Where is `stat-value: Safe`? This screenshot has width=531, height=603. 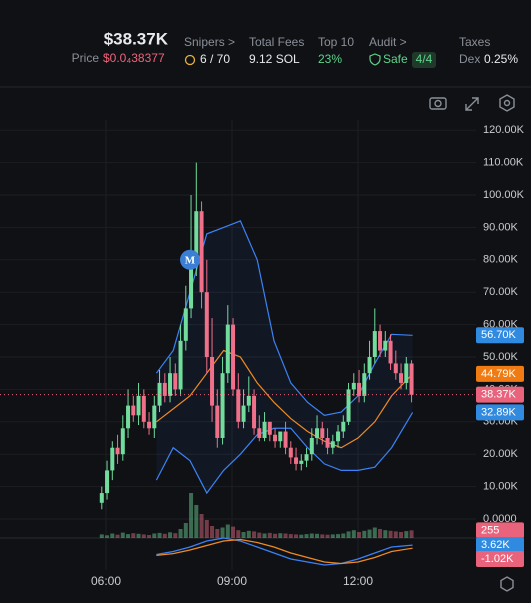
stat-value: Safe is located at coordinates (395, 59).